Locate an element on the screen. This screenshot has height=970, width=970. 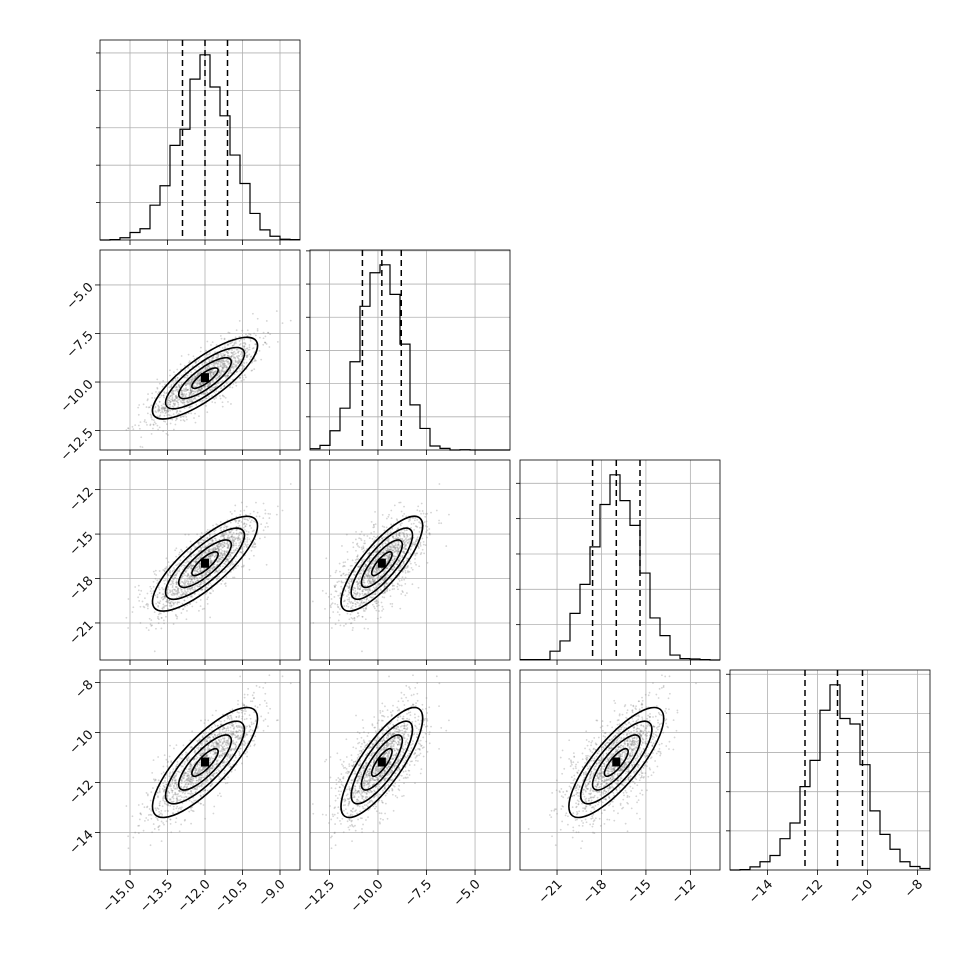
panel-frame is located at coordinates (200, 560).